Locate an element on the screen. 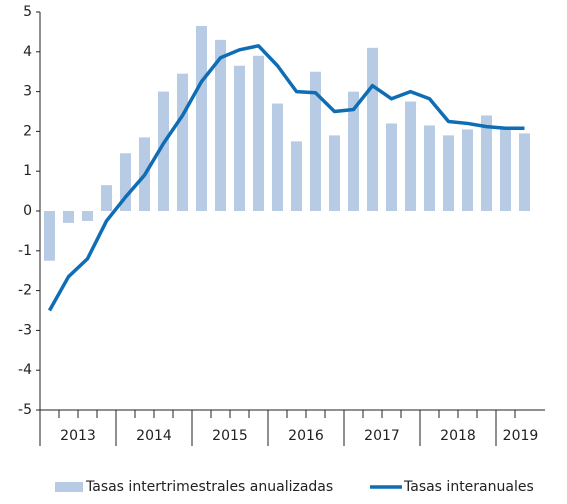  y-tick-label: 3 is located at coordinates (27, 92).